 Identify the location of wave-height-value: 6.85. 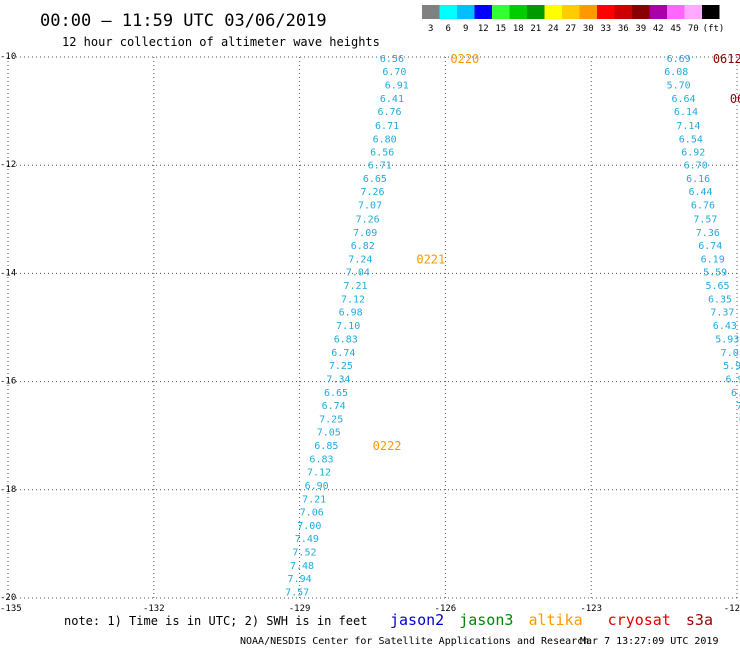
(326, 446).